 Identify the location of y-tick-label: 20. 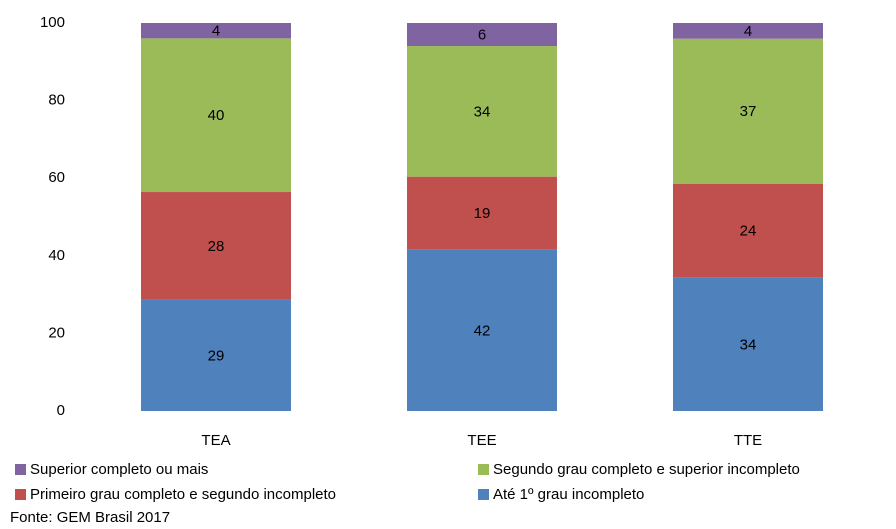
(56, 332).